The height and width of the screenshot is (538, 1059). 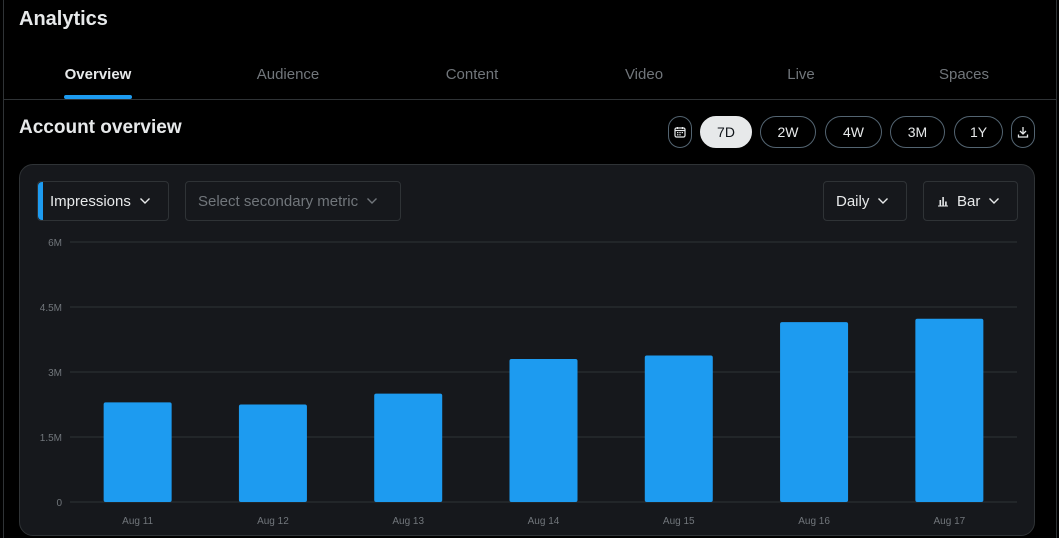 What do you see at coordinates (943, 201) in the screenshot?
I see `bar-chart-icon` at bounding box center [943, 201].